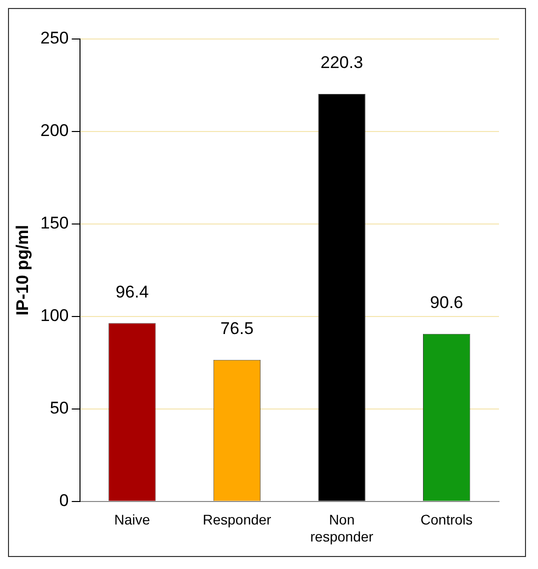  Describe the element at coordinates (237, 328) in the screenshot. I see `data-label: 76.5` at that location.